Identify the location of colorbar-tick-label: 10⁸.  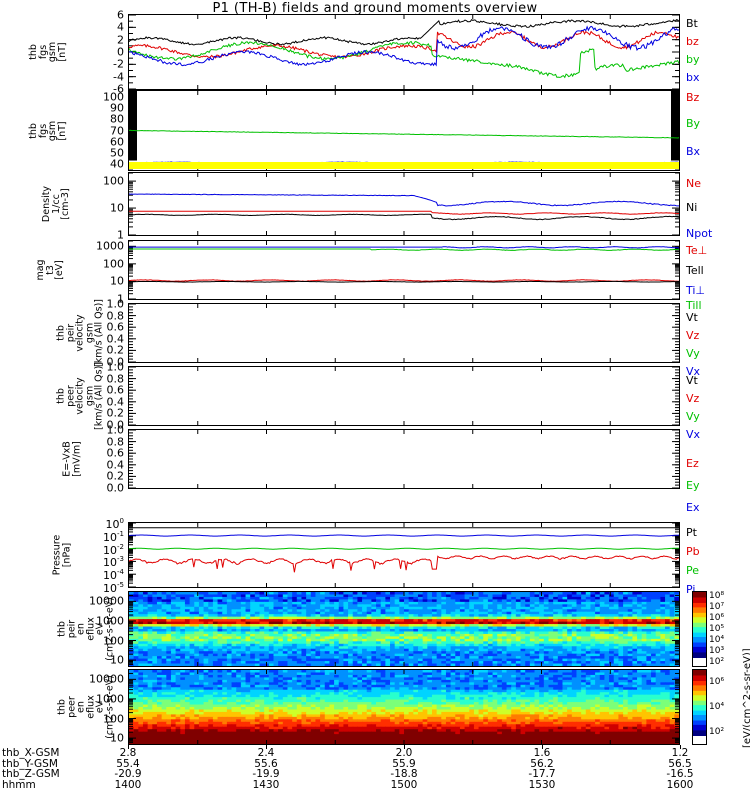
(717, 596).